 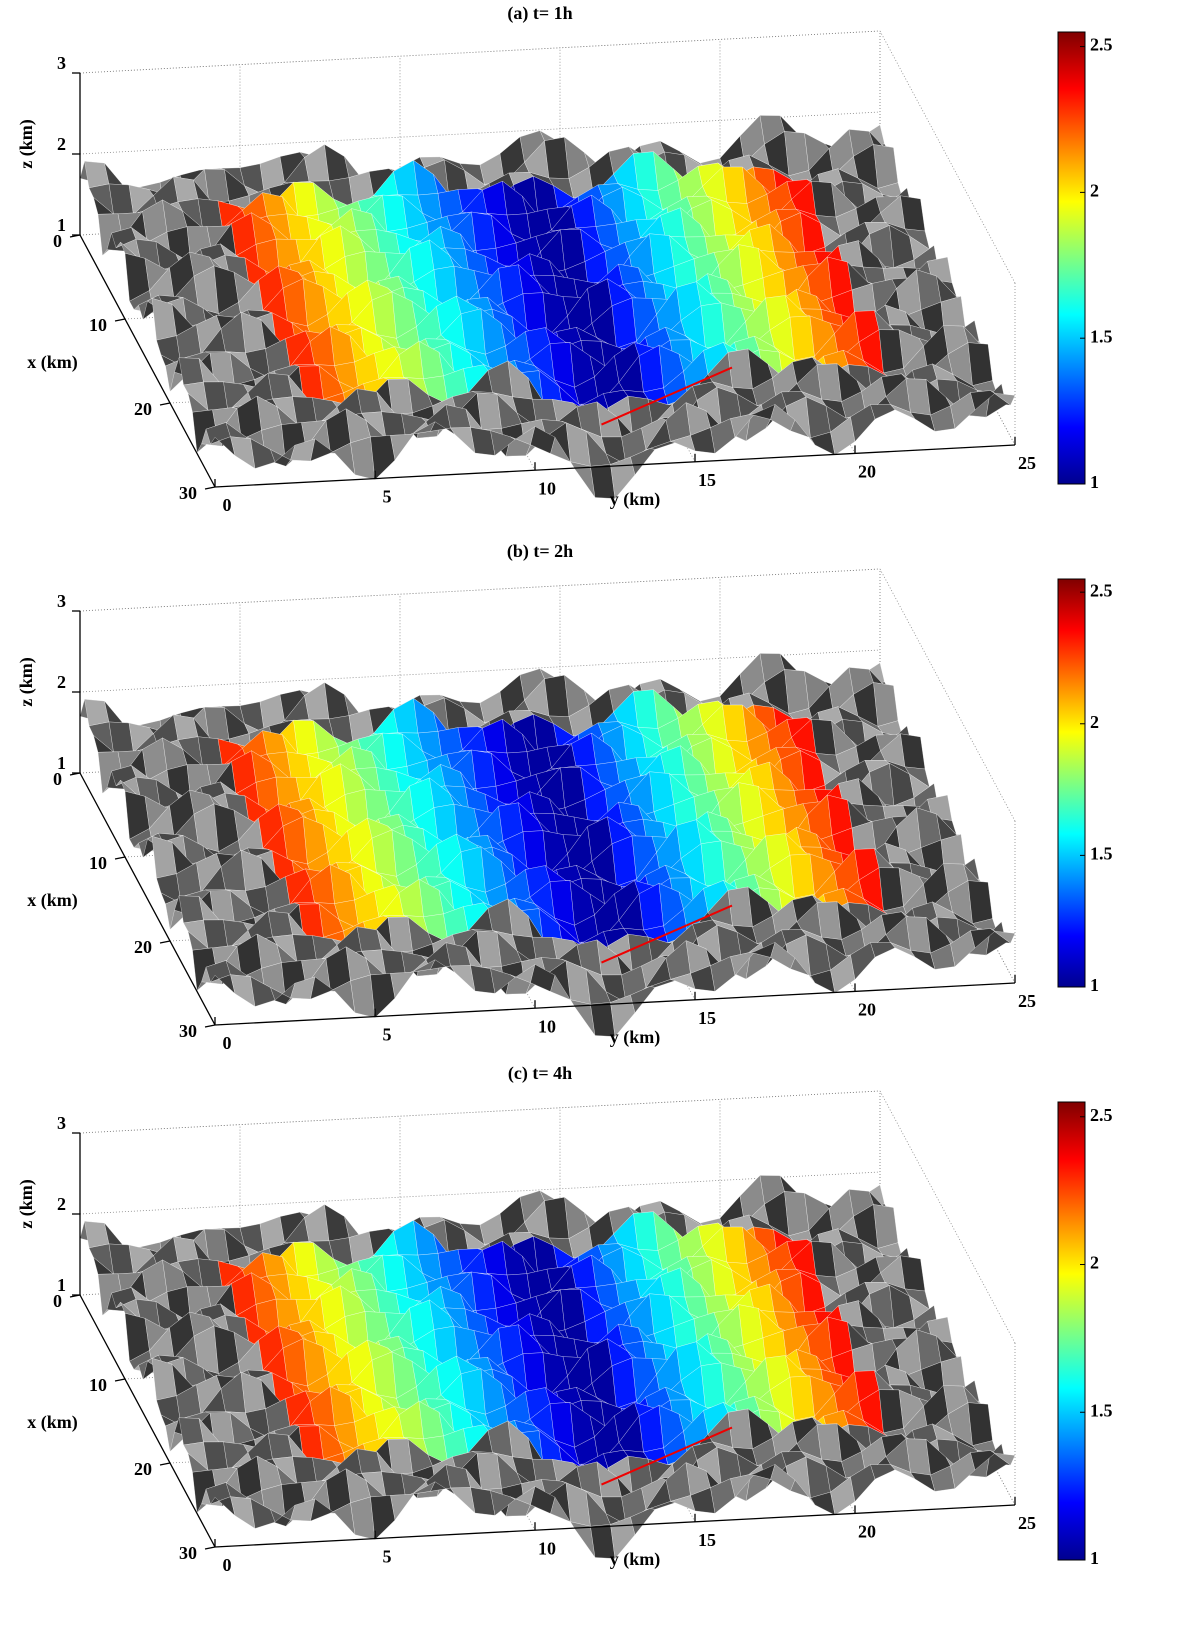 What do you see at coordinates (540, 1073) in the screenshot?
I see `panel-title: (c) t= 4h` at bounding box center [540, 1073].